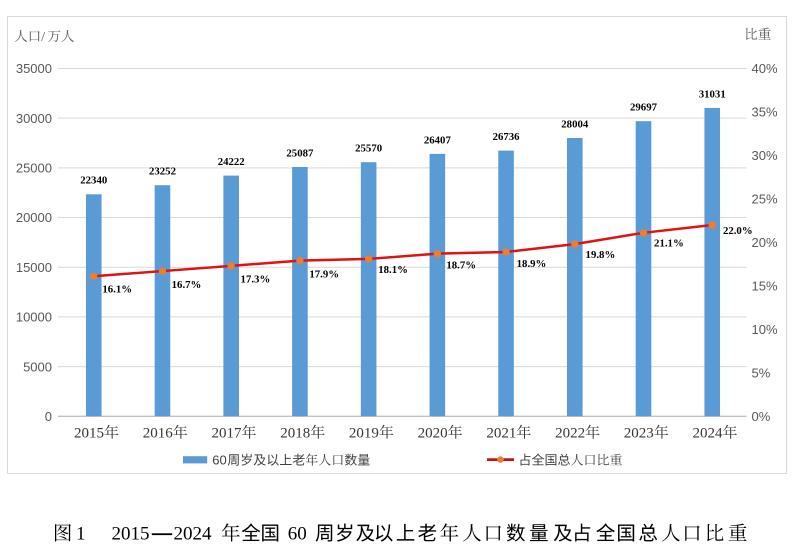  I want to click on svg-text: 2020, so click(433, 434).